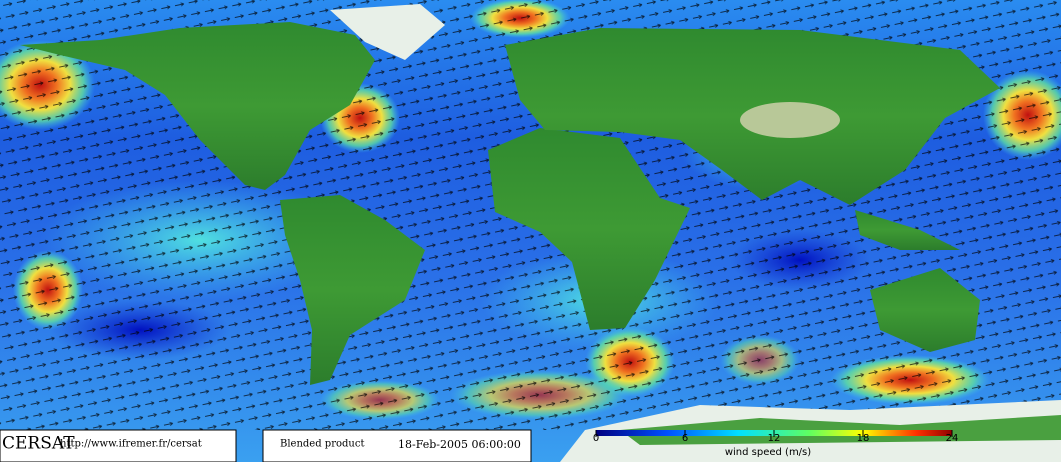  Describe the element at coordinates (774, 438) in the screenshot. I see `colorbar-tick-label: 12` at that location.